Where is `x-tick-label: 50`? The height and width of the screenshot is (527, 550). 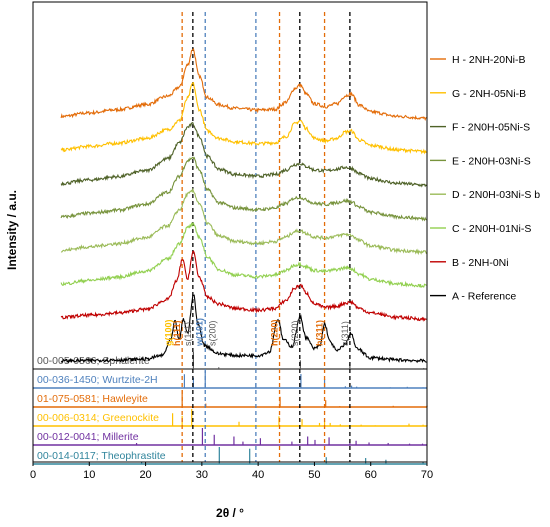
x-tick-label: 50 is located at coordinates (314, 475).